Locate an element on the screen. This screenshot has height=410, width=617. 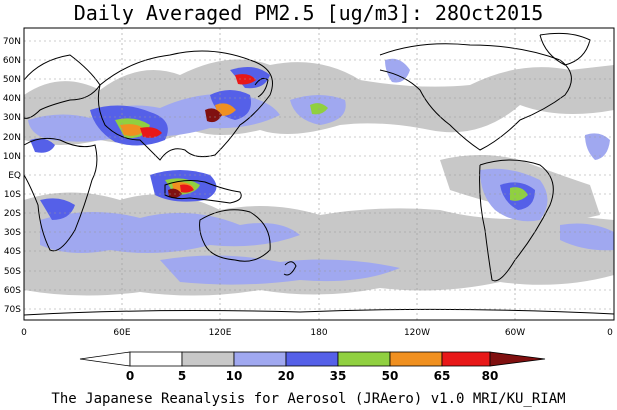
colorbar is located at coordinates (312, 359).